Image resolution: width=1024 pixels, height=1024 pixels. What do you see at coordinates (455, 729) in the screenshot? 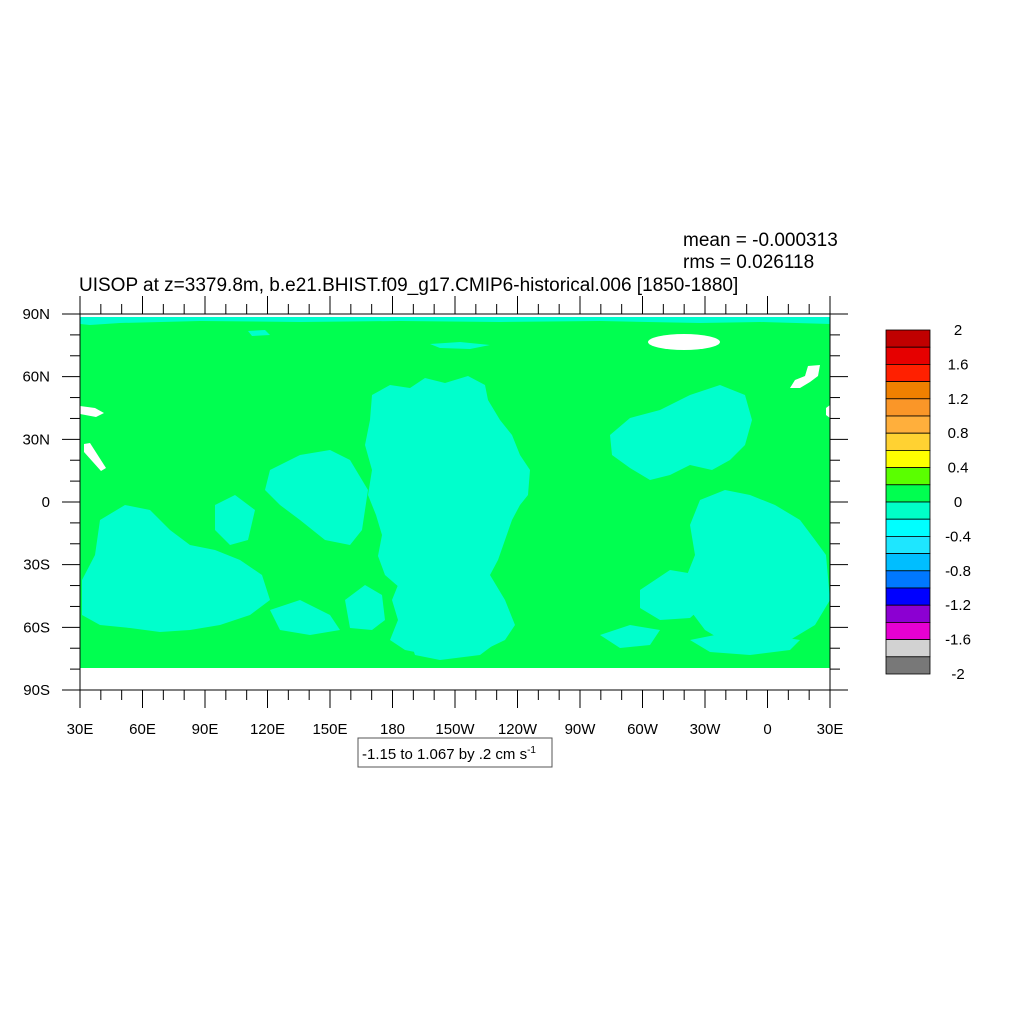
I see `x-tick-label: 150W` at bounding box center [455, 729].